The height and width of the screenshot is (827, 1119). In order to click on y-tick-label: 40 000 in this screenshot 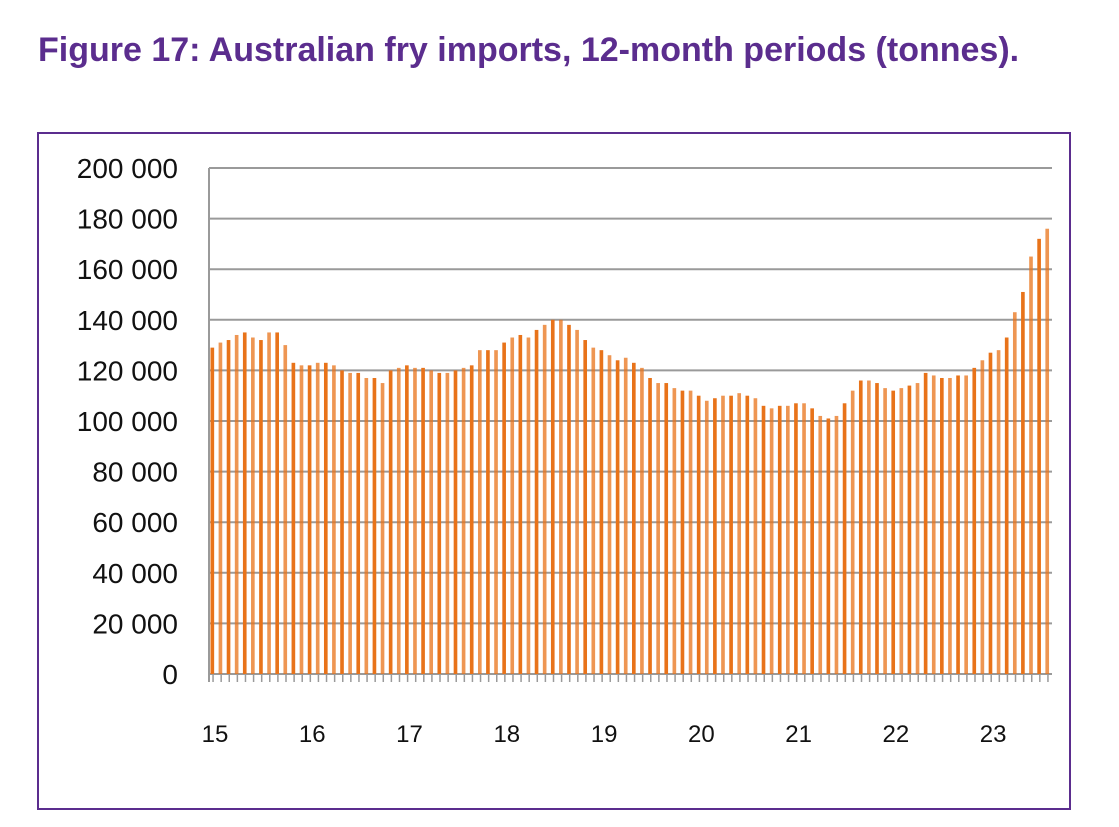, I will do `click(135, 573)`.